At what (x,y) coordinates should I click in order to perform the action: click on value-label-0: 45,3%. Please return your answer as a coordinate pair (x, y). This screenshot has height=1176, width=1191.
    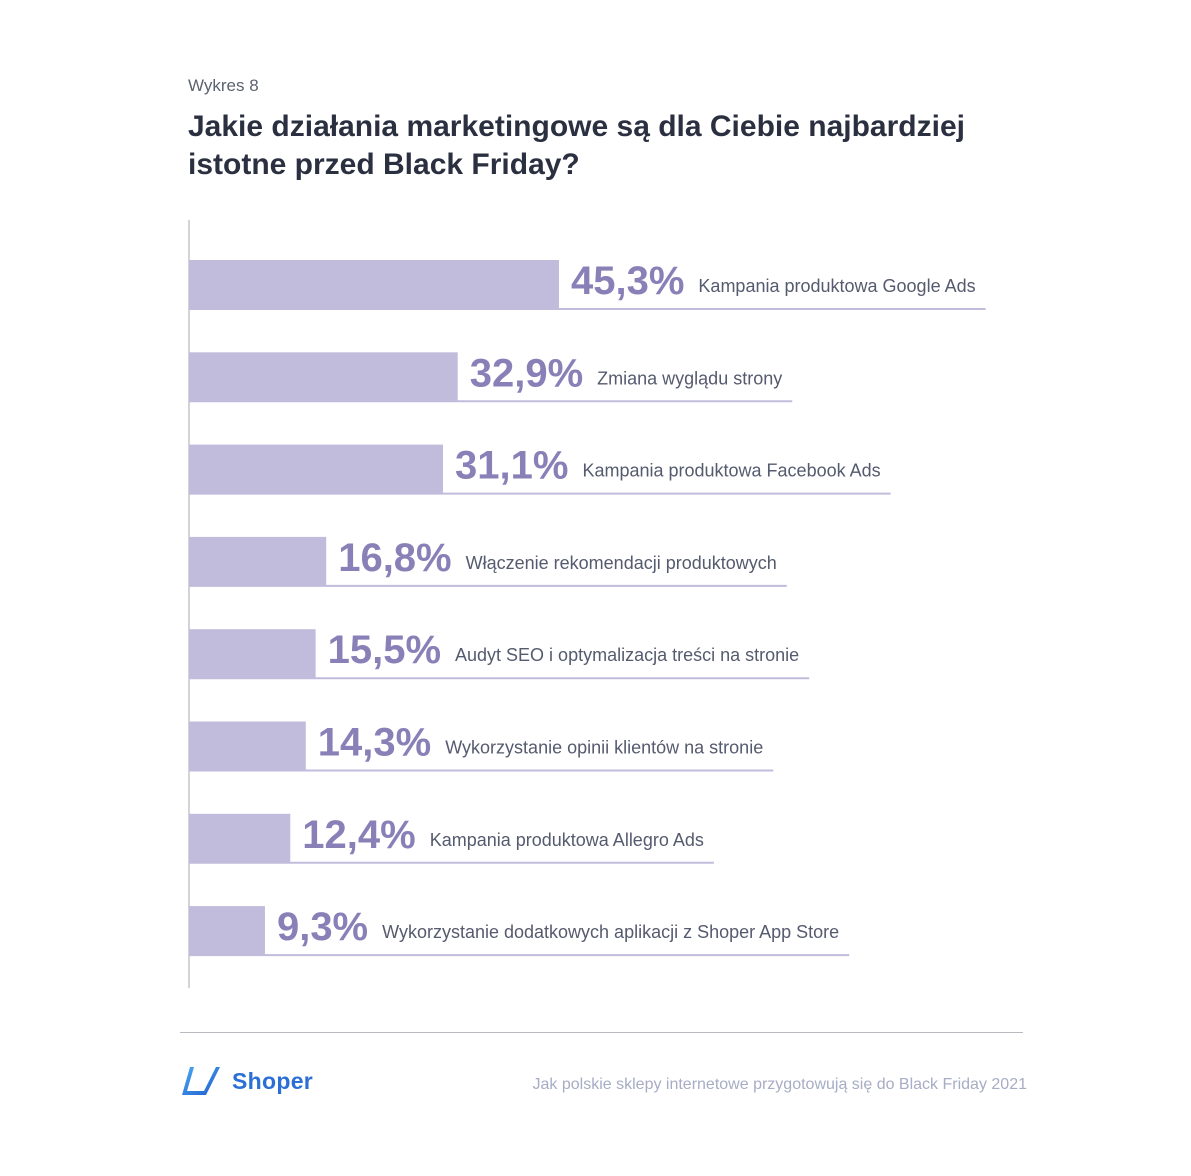
    Looking at the image, I should click on (627, 281).